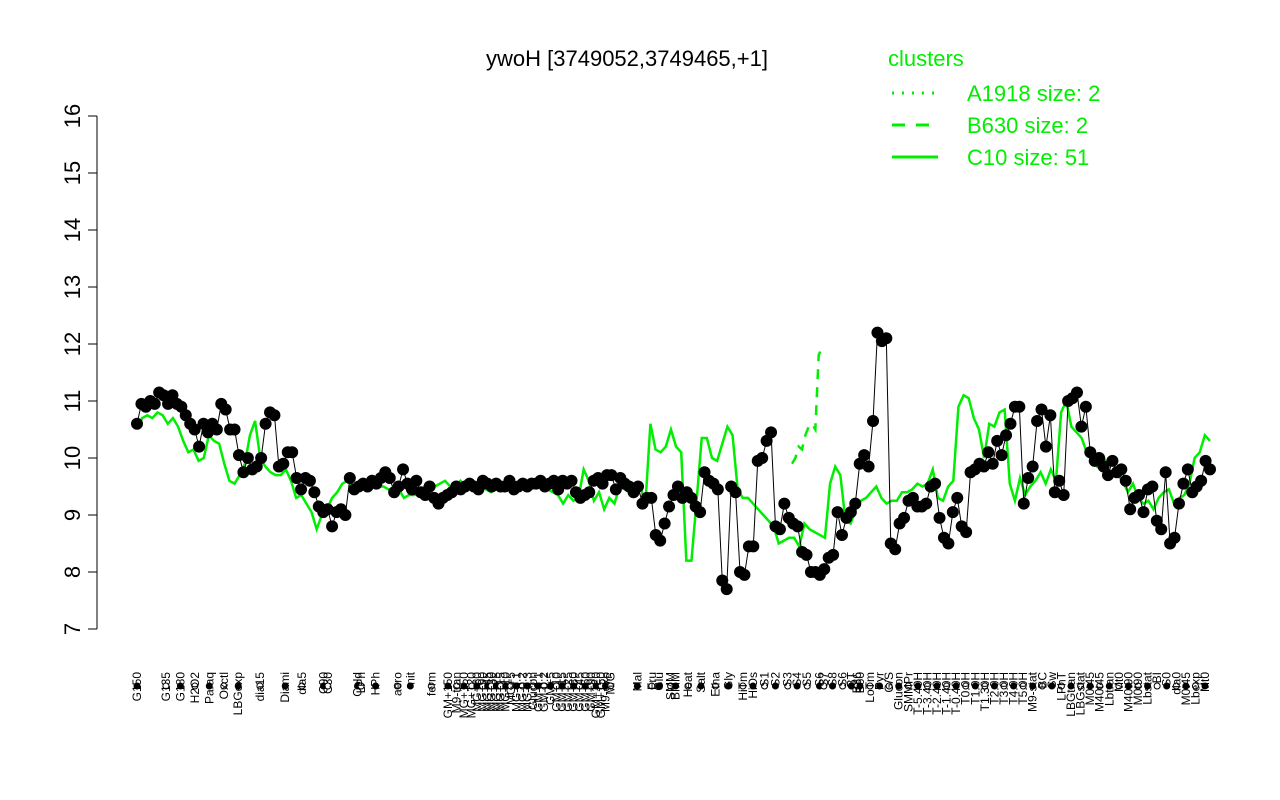 This screenshot has width=1280, height=800. I want to click on x-category-label: Fru, so click(652, 681).